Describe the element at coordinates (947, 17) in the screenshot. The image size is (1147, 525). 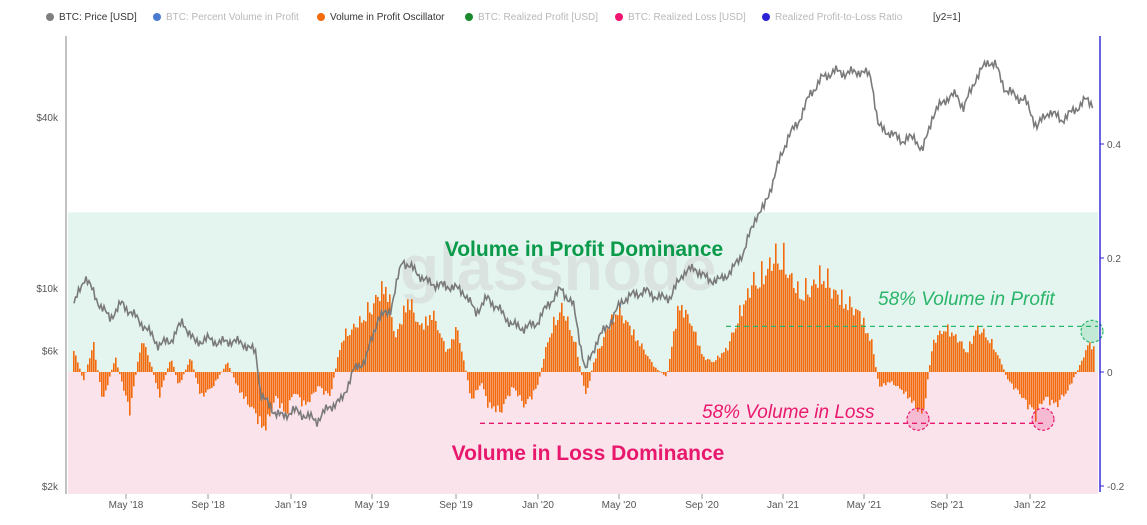
I see `legend-scale: [y2=1]` at that location.